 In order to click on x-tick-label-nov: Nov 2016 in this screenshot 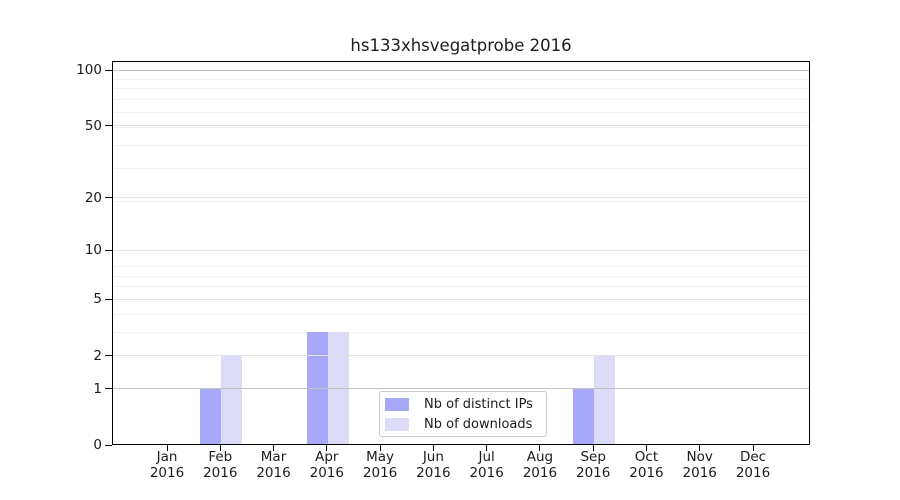, I will do `click(700, 465)`.